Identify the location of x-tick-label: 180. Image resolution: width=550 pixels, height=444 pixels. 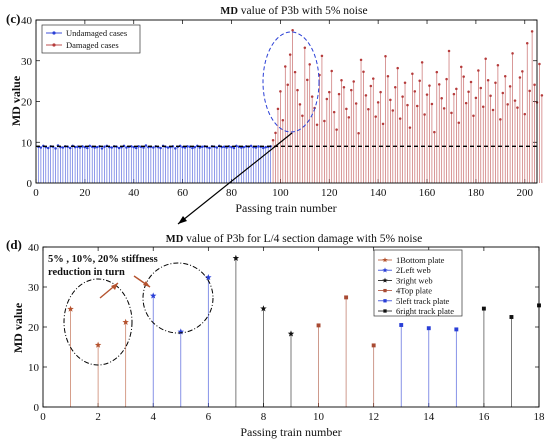
(476, 193).